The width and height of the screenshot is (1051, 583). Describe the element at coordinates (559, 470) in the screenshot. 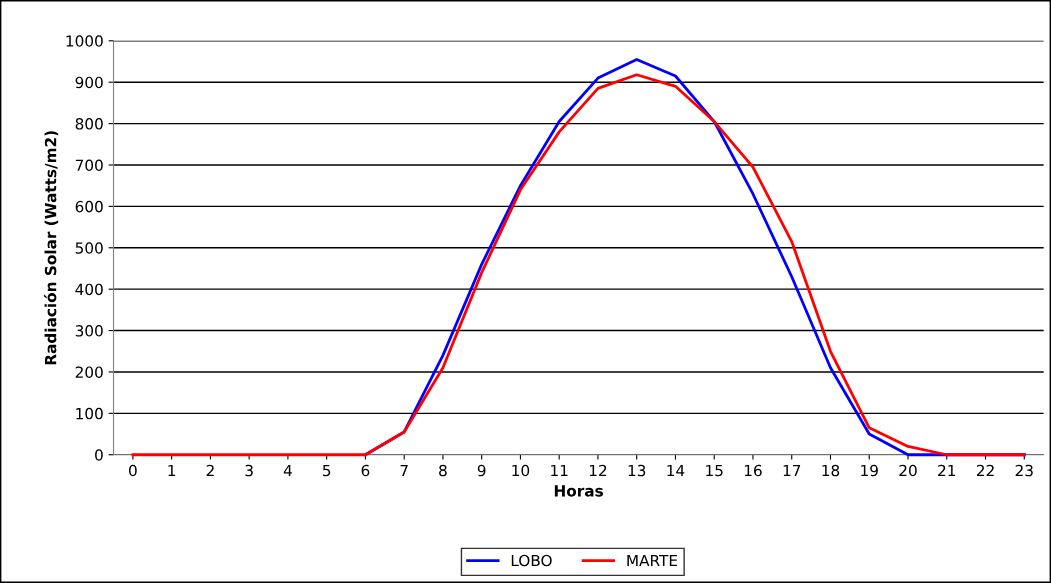

I see `x-tick-label: 11` at that location.